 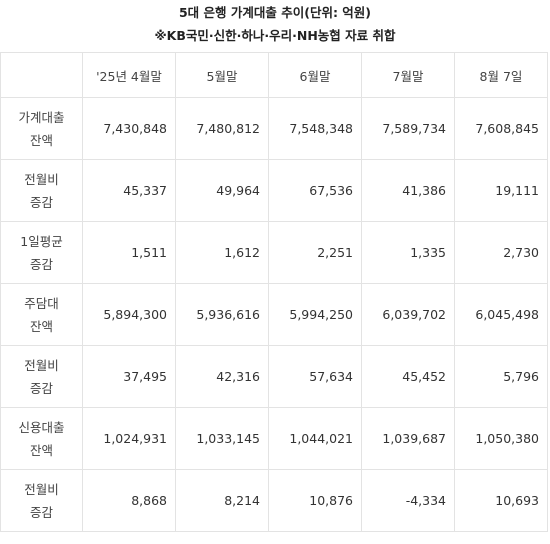 I want to click on row-label-line: 가계대출, so click(x=41, y=117).